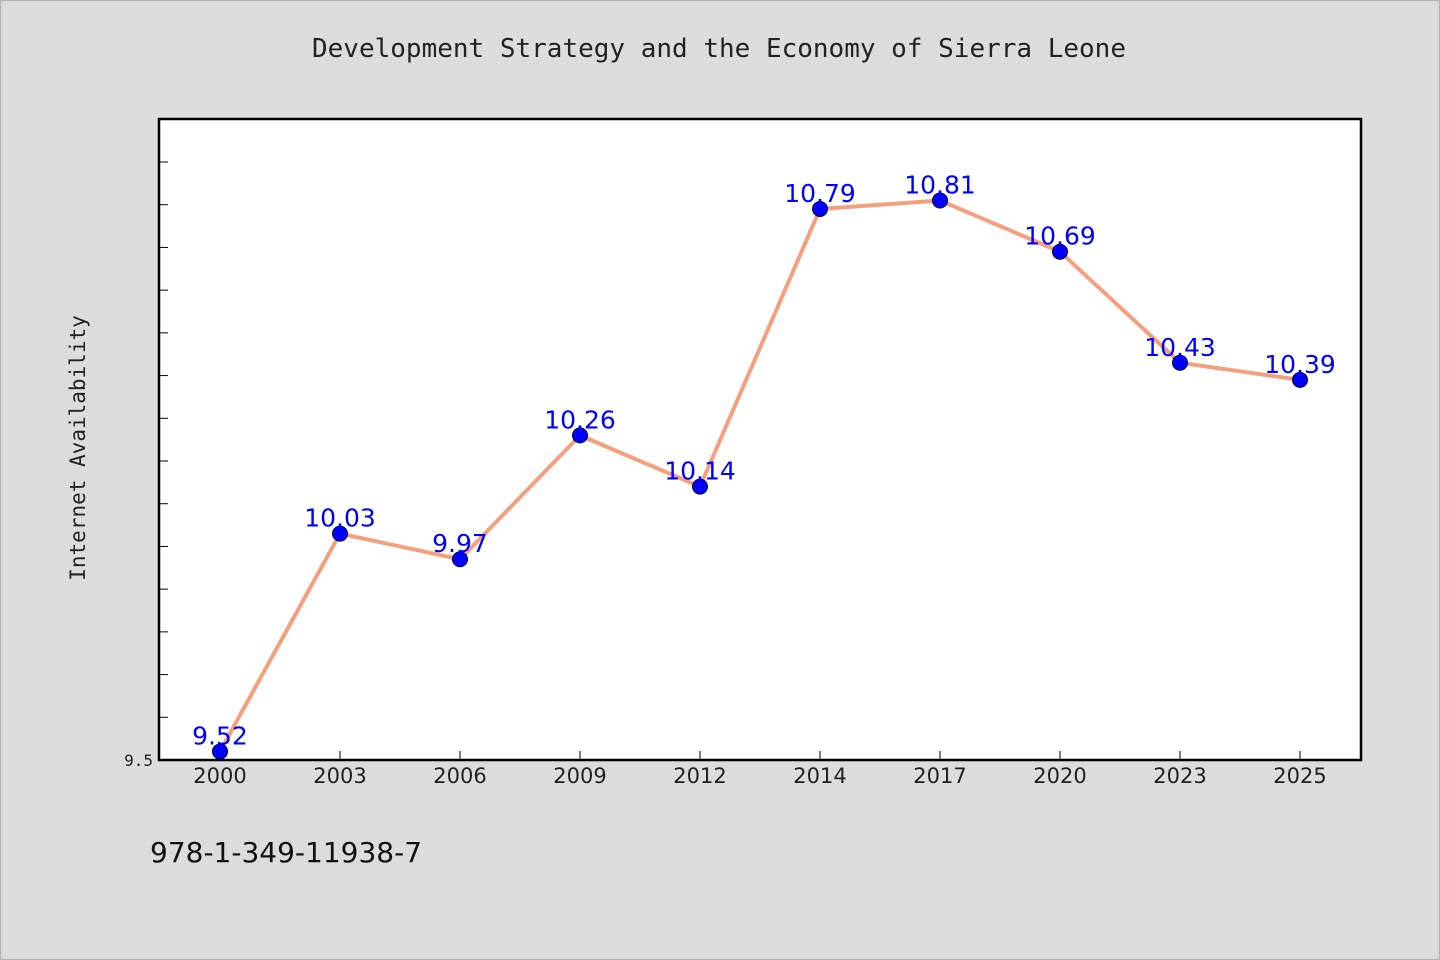 This screenshot has width=1440, height=960. I want to click on data-label: 10.26, so click(580, 419).